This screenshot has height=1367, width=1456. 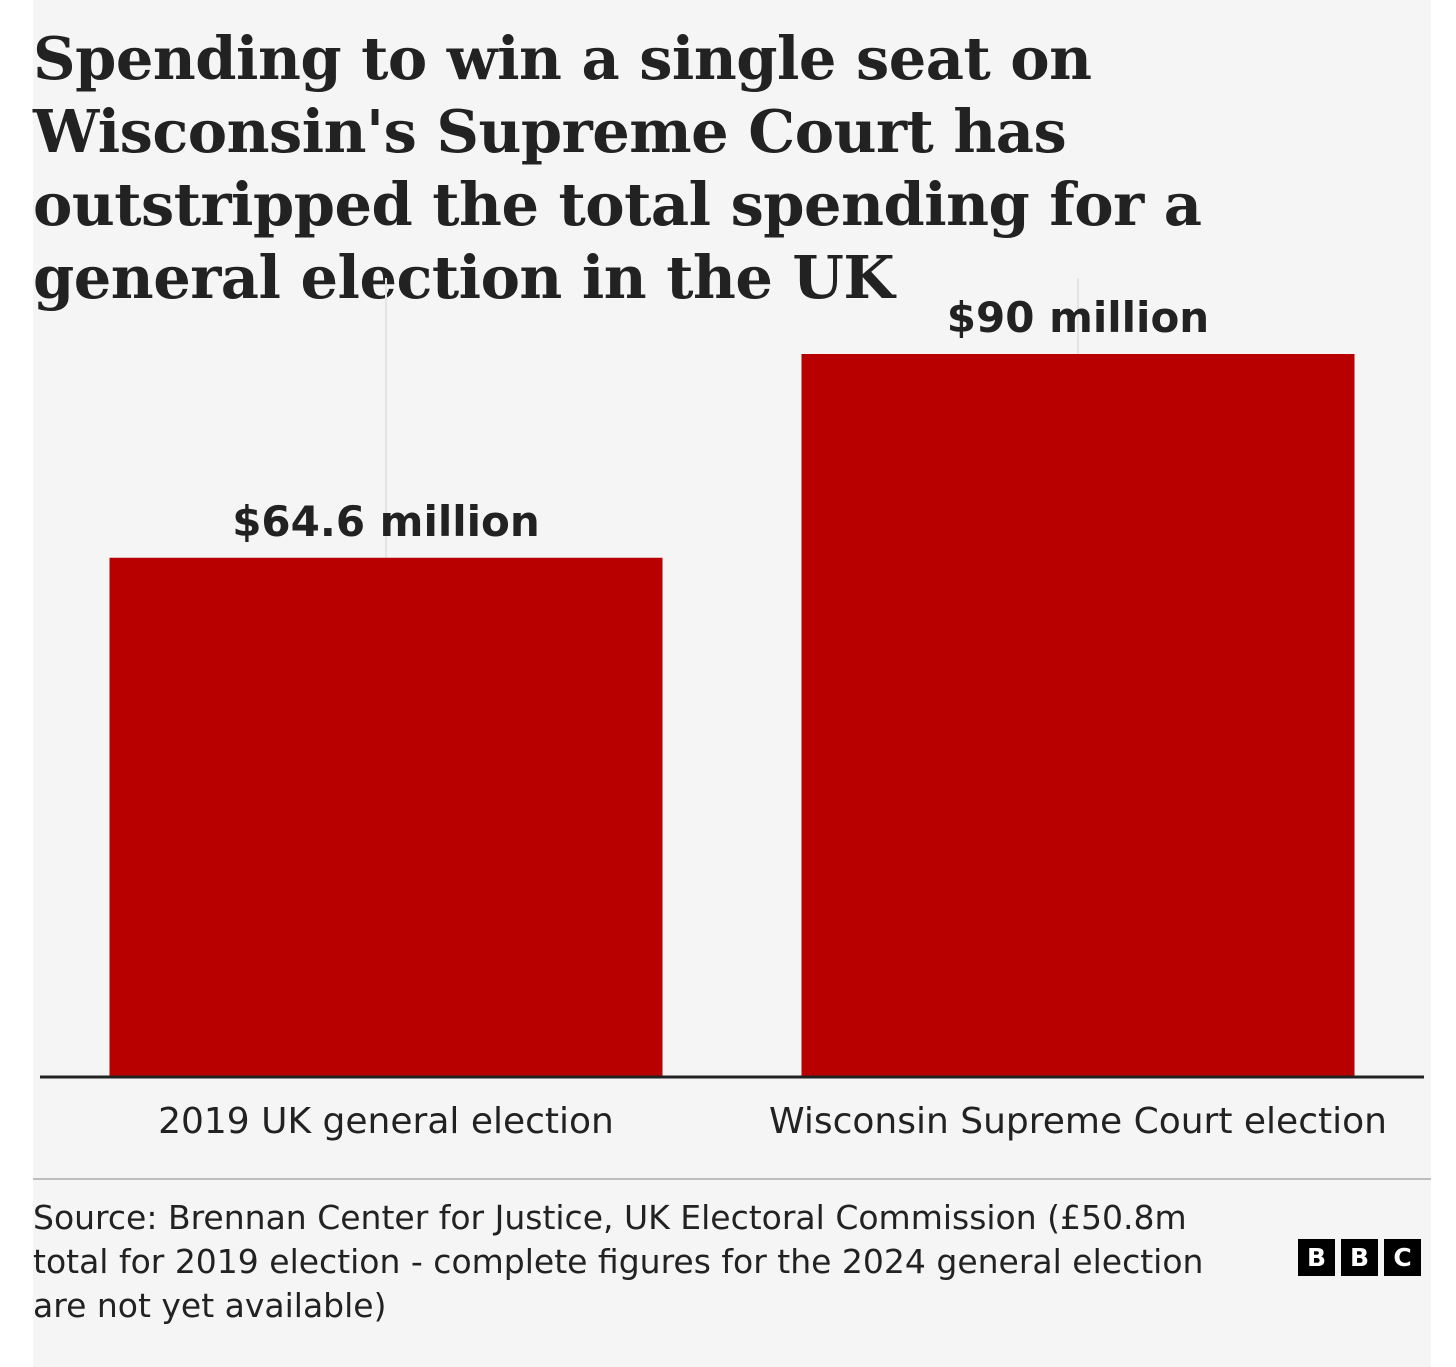 I want to click on category-label: 2019 UK general election, so click(x=386, y=1121).